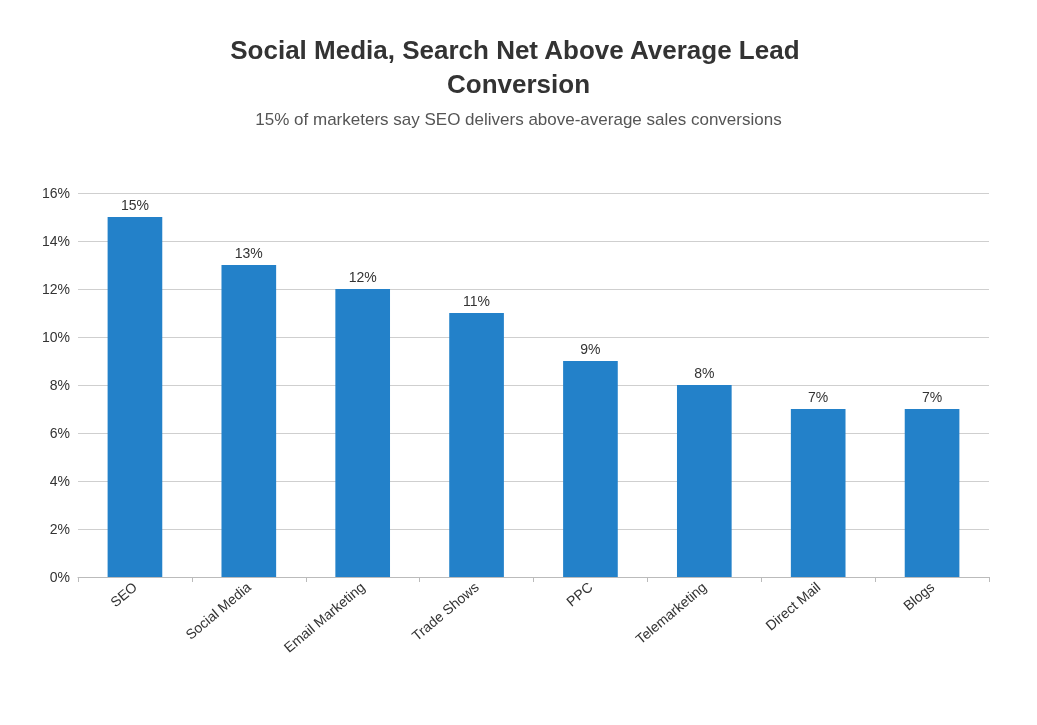 This screenshot has height=725, width=1037. Describe the element at coordinates (55, 193) in the screenshot. I see `y-tick-label: 16%` at that location.